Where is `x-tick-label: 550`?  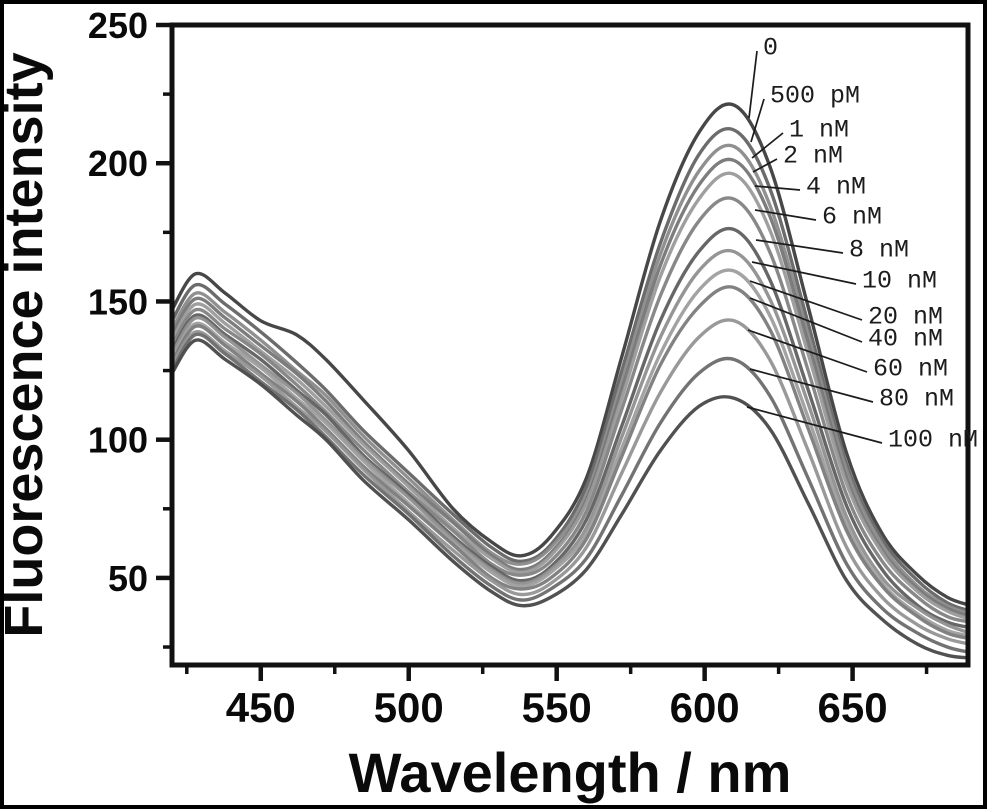
x-tick-label: 550 is located at coordinates (557, 707).